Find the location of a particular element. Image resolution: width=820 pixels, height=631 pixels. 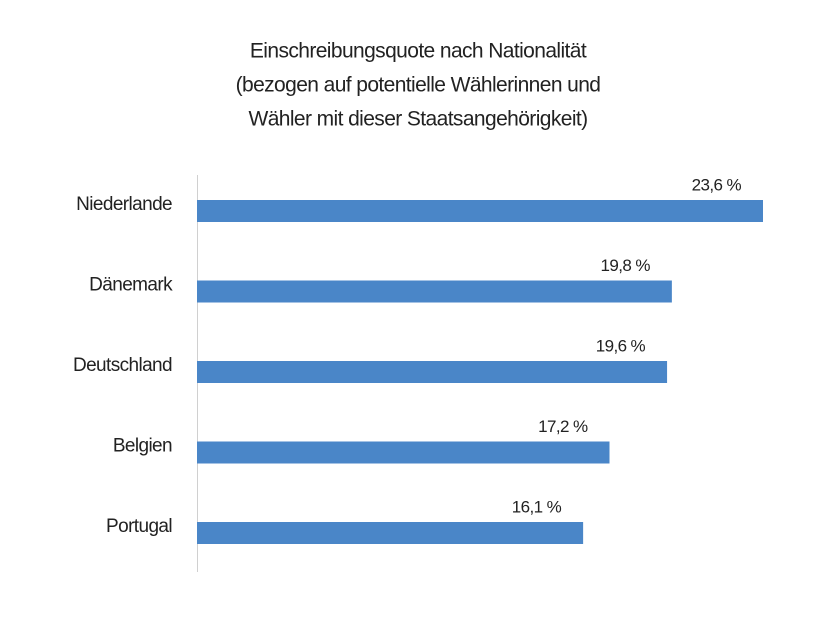

value-label: 19,6 % is located at coordinates (621, 345).